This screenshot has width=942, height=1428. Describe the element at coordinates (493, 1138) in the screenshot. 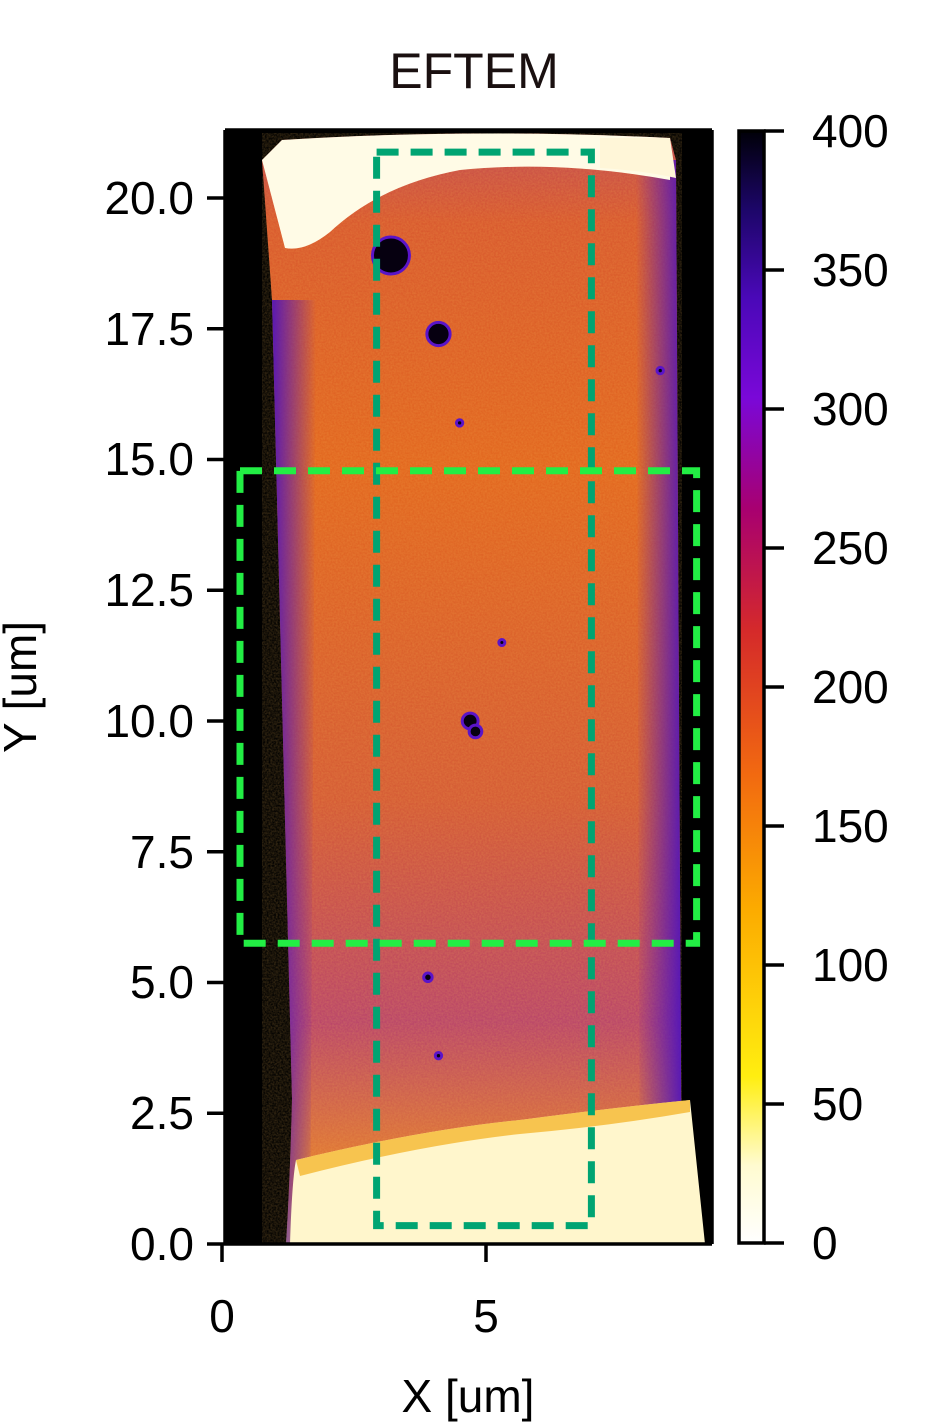

I see `bottom-yellow-band` at that location.